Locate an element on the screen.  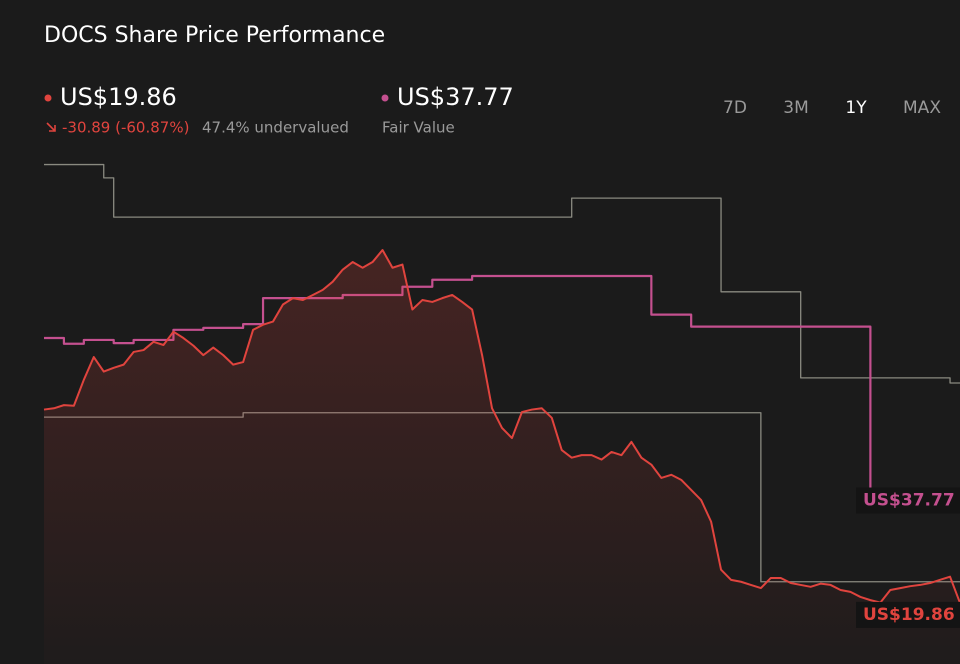
end-label: US$19.86 is located at coordinates (909, 615).